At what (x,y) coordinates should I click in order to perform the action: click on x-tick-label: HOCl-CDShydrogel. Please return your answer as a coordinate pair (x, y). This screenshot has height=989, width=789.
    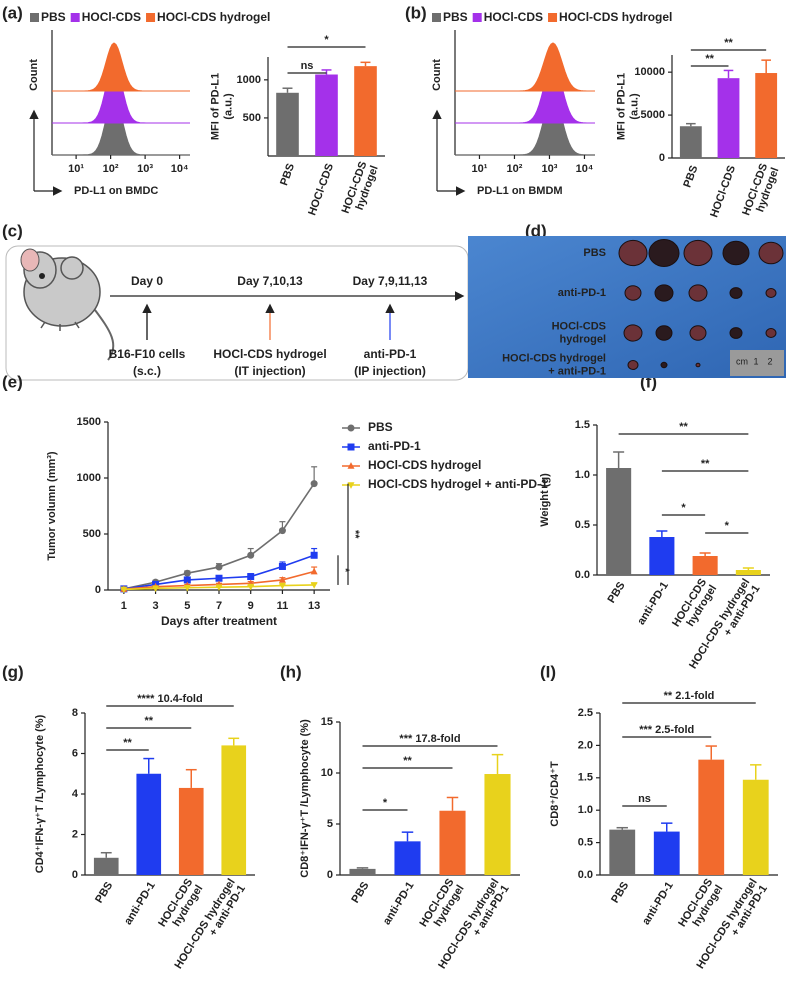
    Looking at the image, I should click on (760, 191).